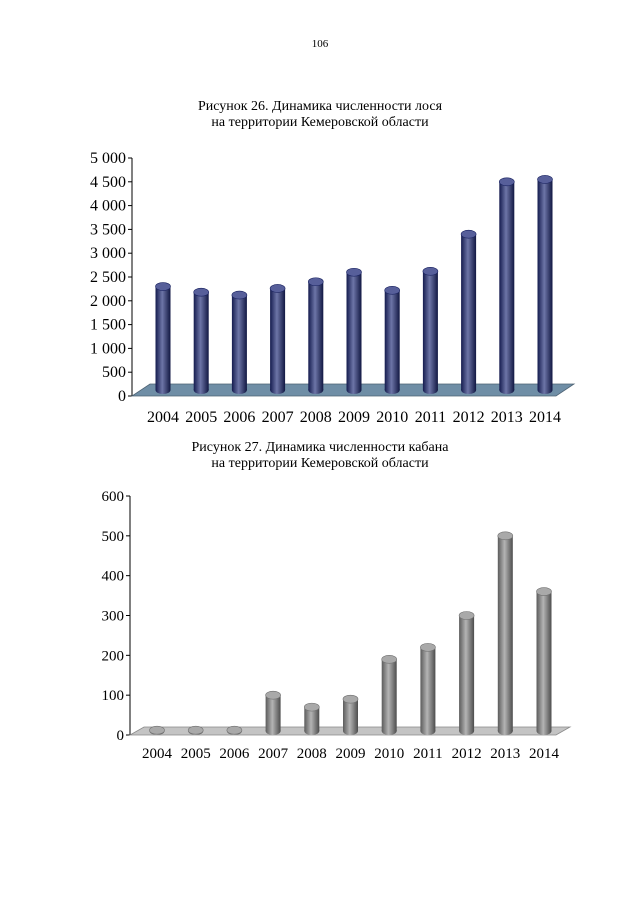 The width and height of the screenshot is (640, 905). I want to click on x-tick-label: 2013, so click(505, 754).